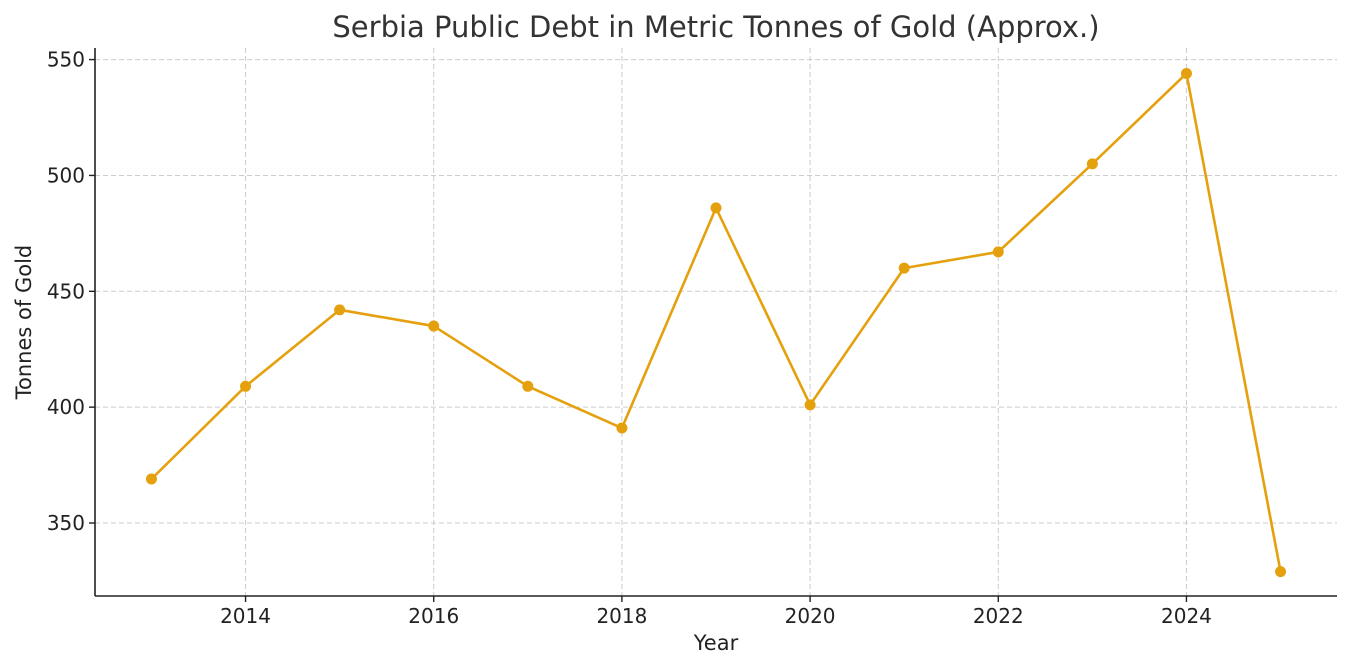  What do you see at coordinates (904, 268) in the screenshot?
I see `data-point-2021` at bounding box center [904, 268].